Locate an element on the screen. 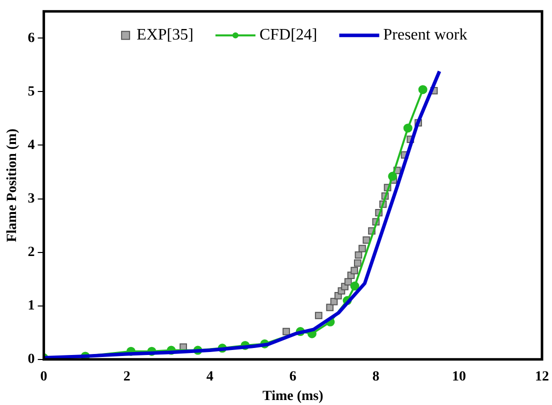 The height and width of the screenshot is (405, 552). y-tick-label: 0 is located at coordinates (31, 360).